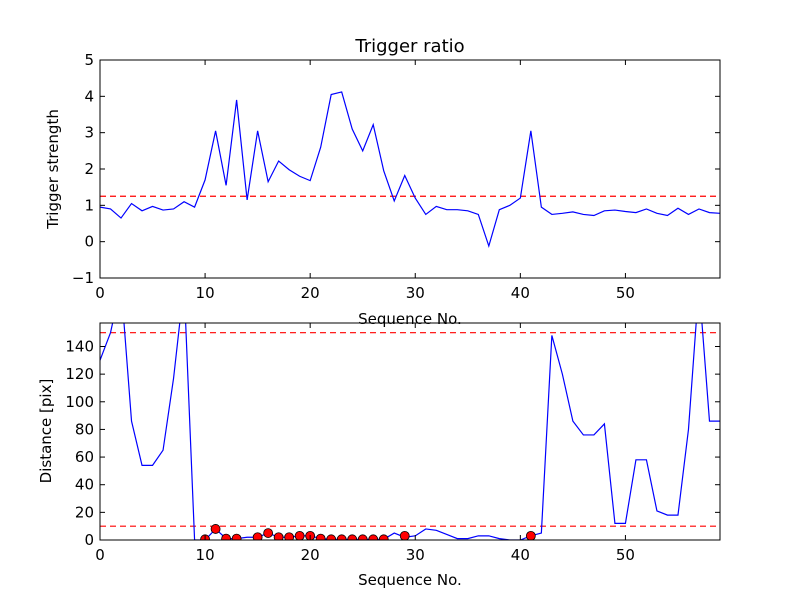 Image resolution: width=800 pixels, height=600 pixels. I want to click on y-tick-label: 40, so click(84, 485).